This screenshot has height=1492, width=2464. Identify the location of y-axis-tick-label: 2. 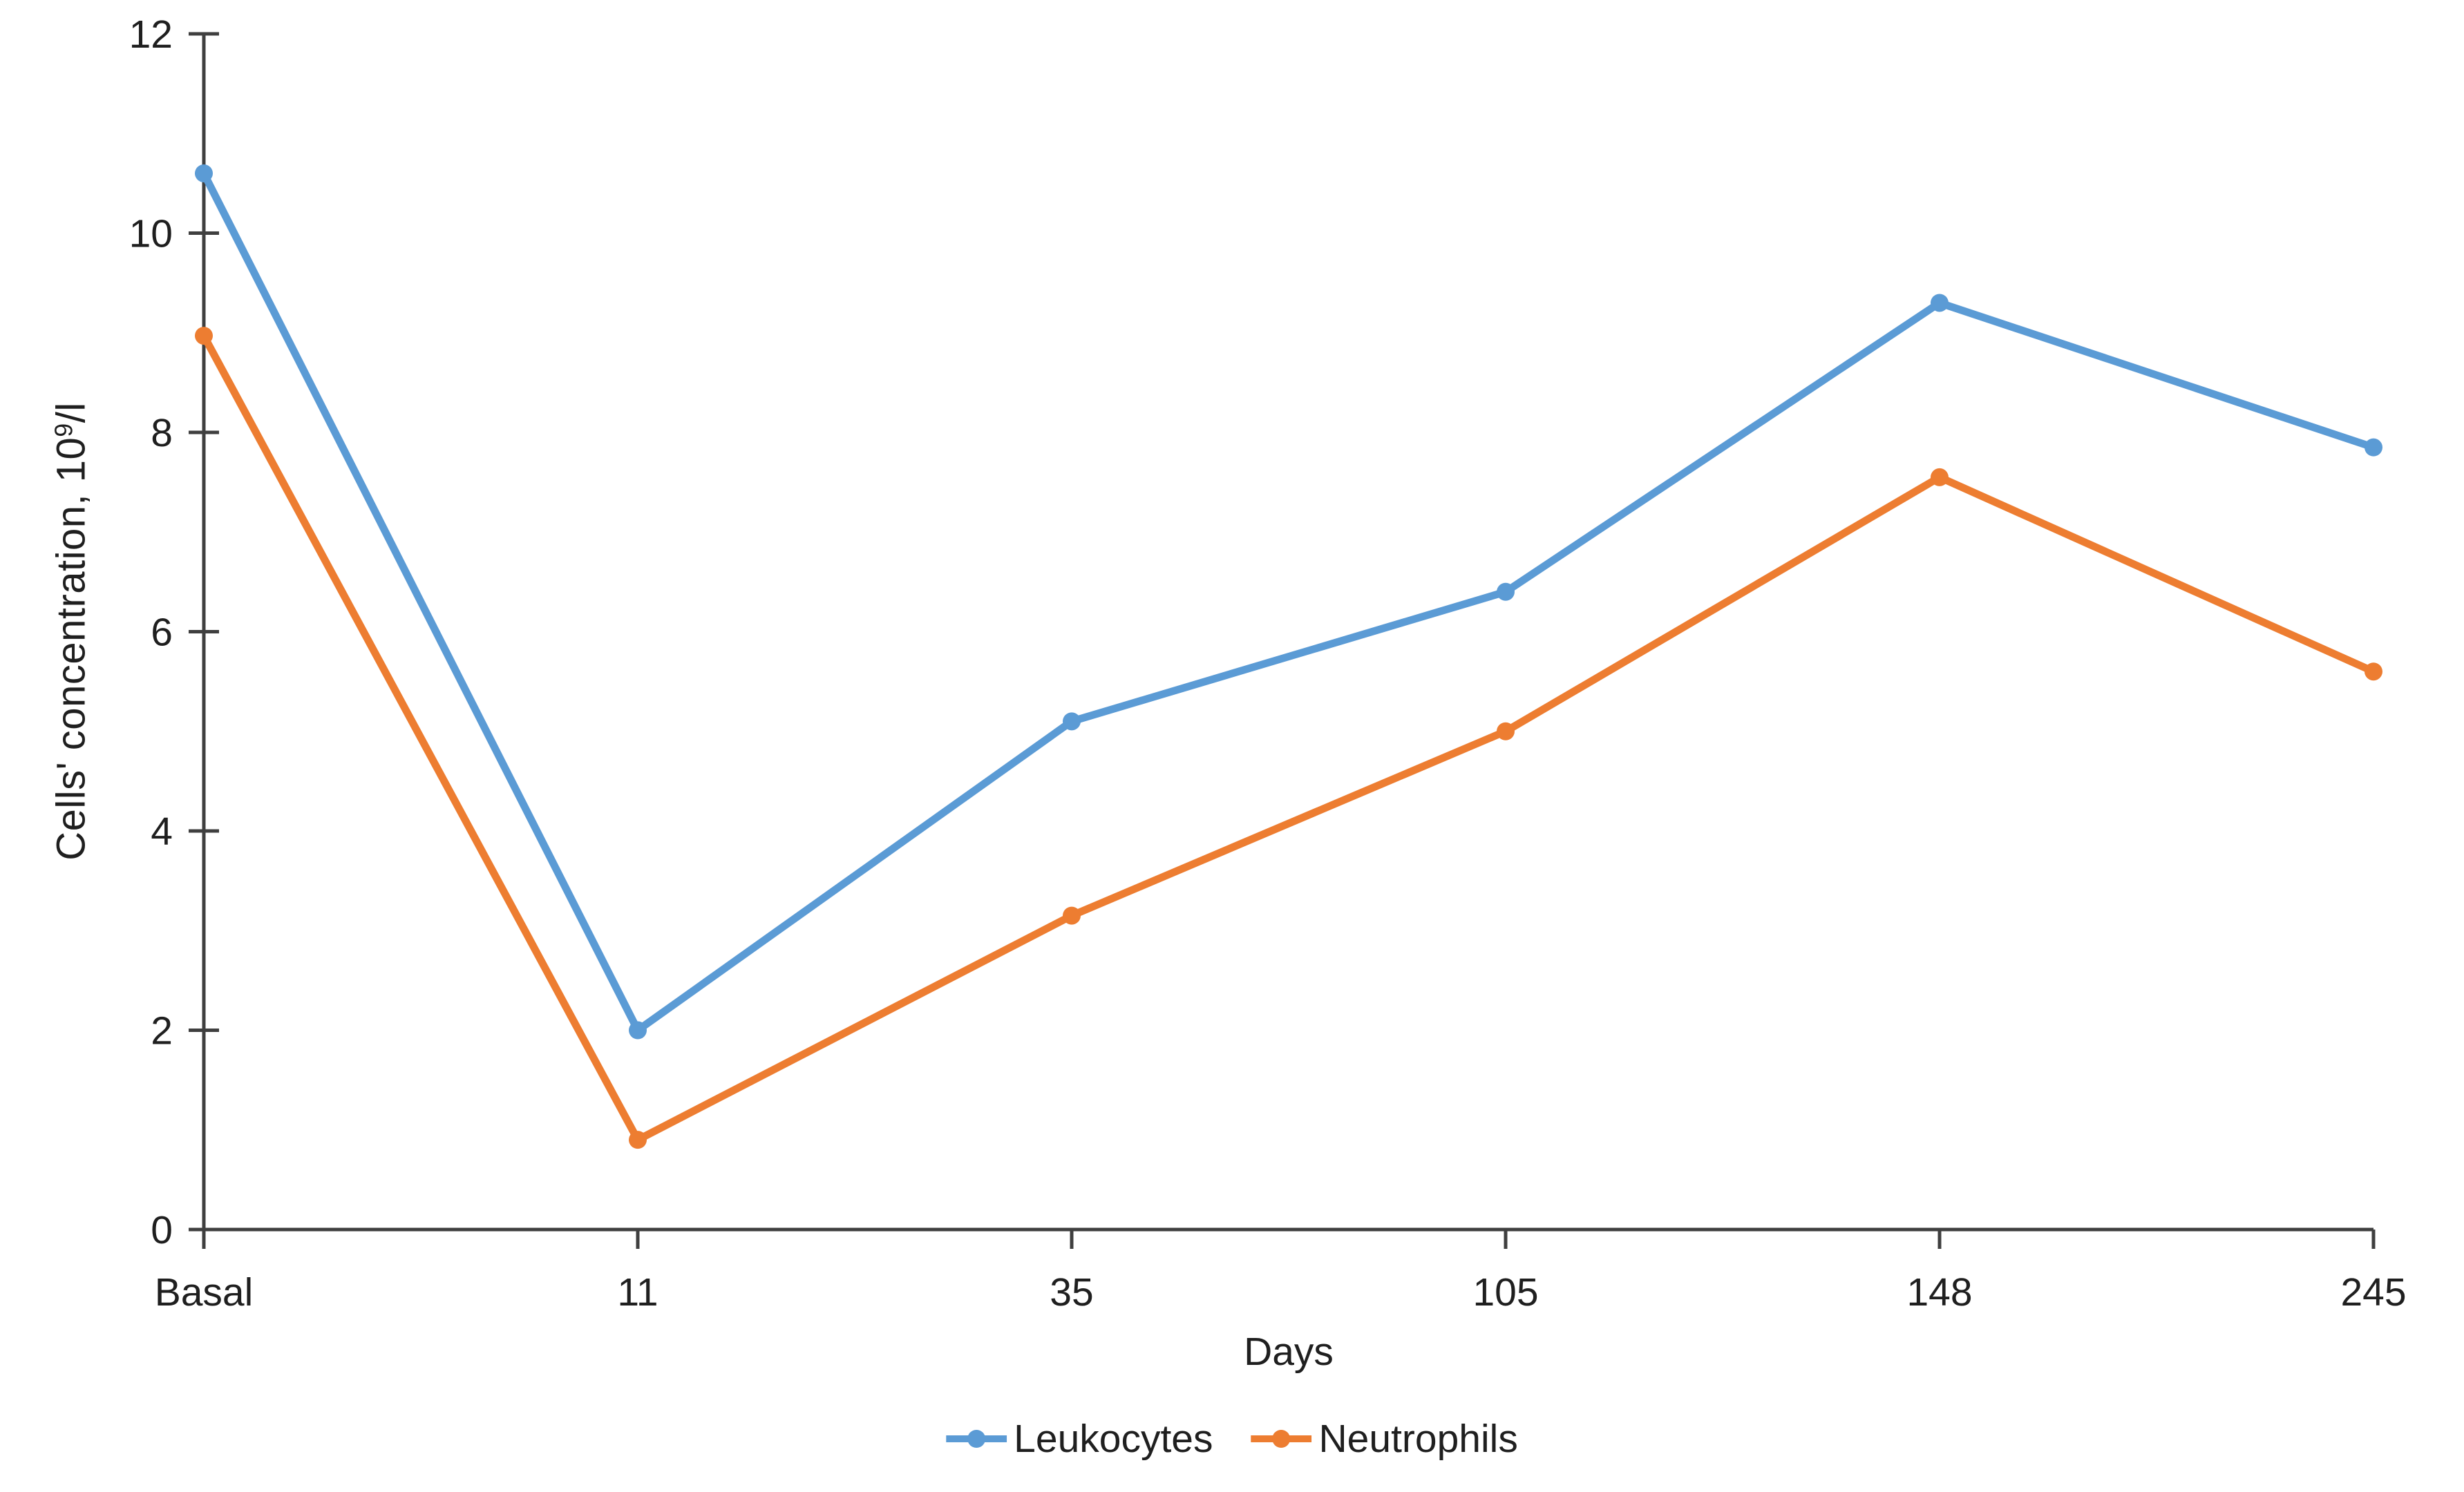
(162, 1031).